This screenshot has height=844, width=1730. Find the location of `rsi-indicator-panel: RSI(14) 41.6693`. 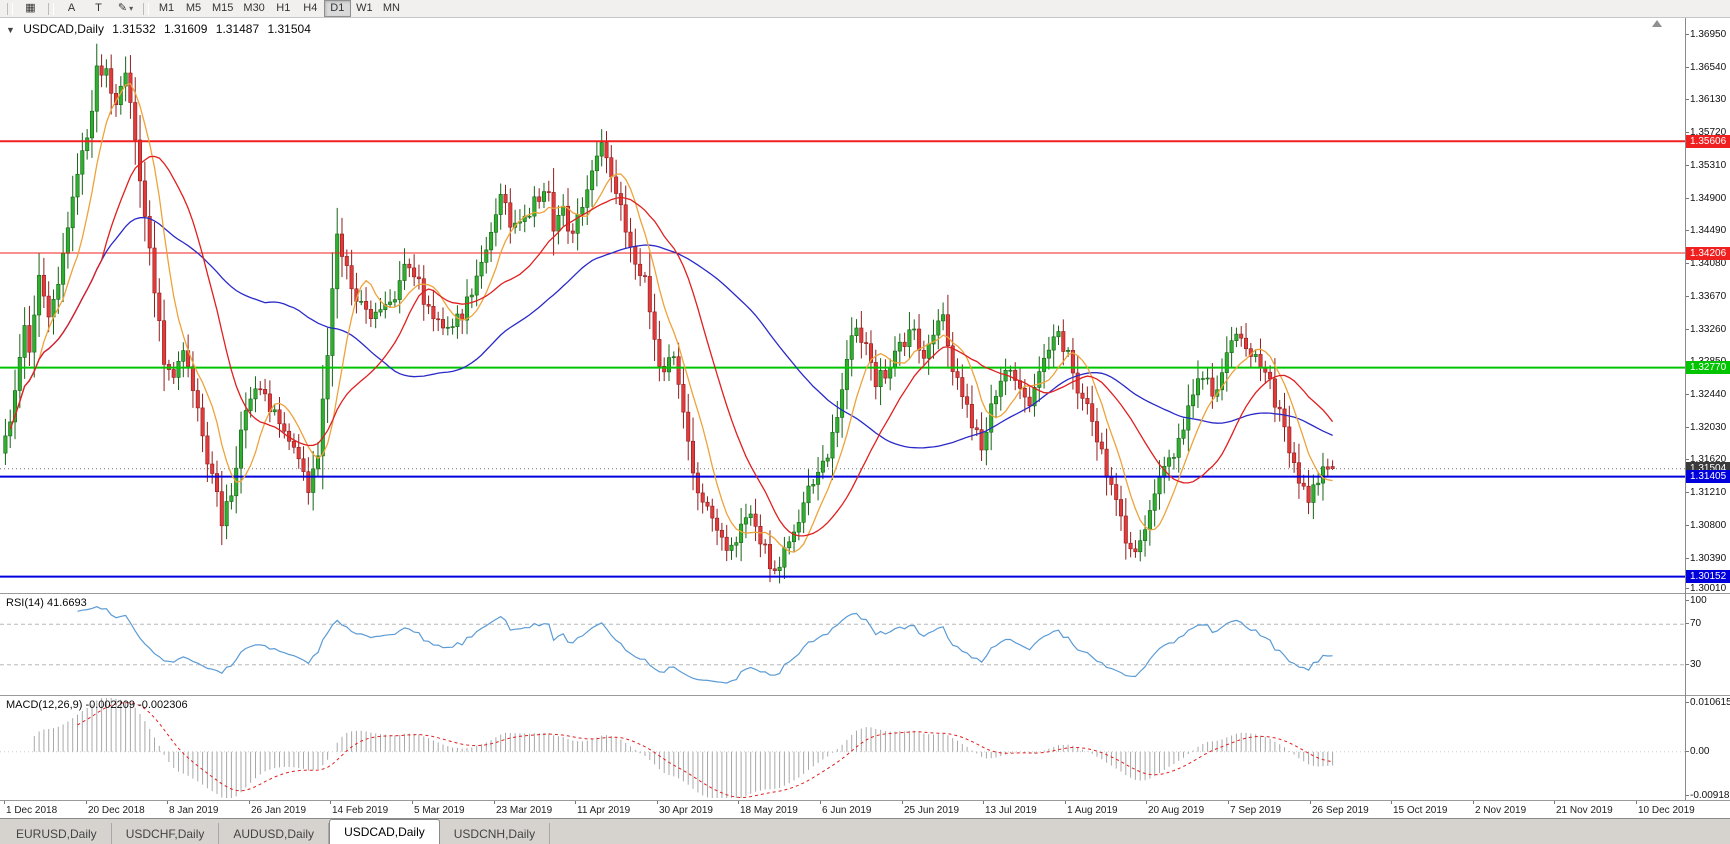

rsi-indicator-panel: RSI(14) 41.6693 is located at coordinates (842, 644).